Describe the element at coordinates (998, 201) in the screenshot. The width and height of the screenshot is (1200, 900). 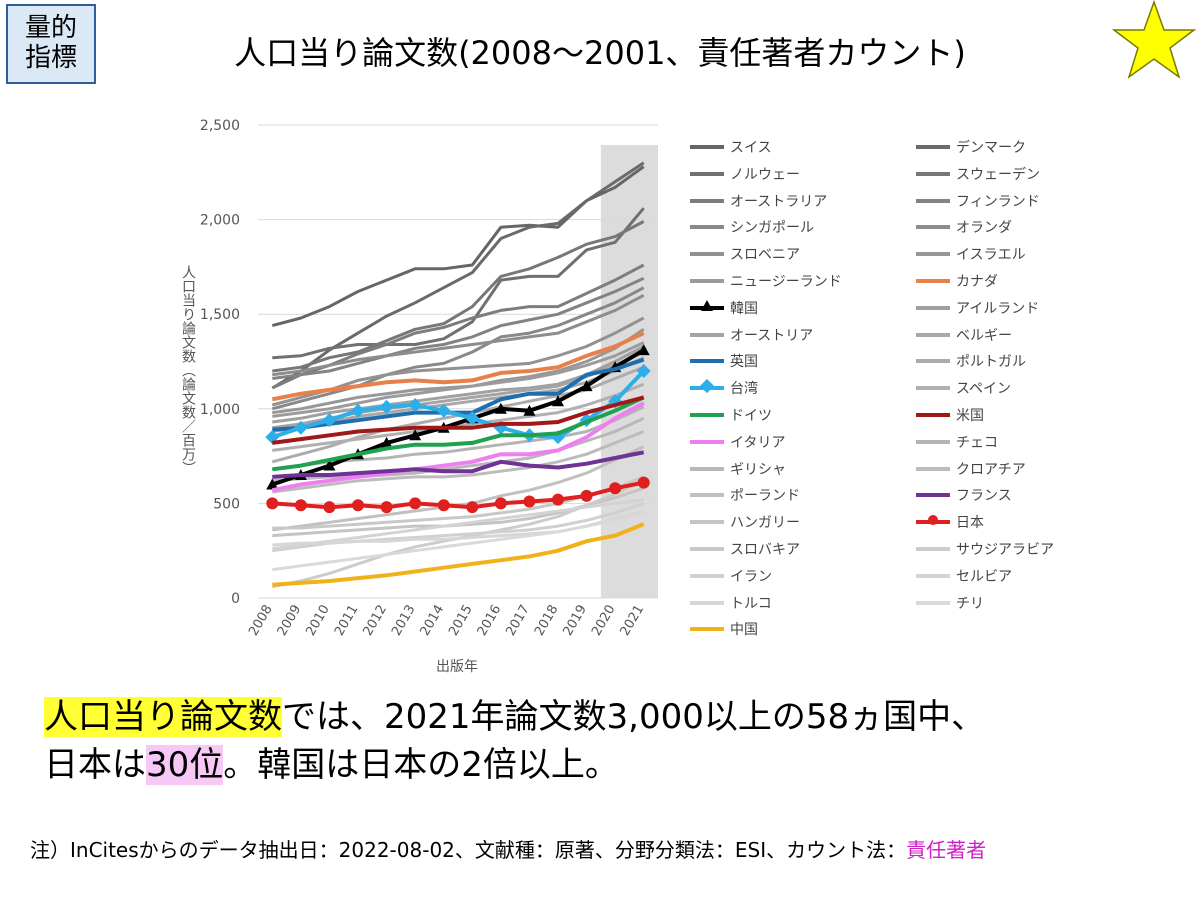
I see `legend-label: フィンランド` at that location.